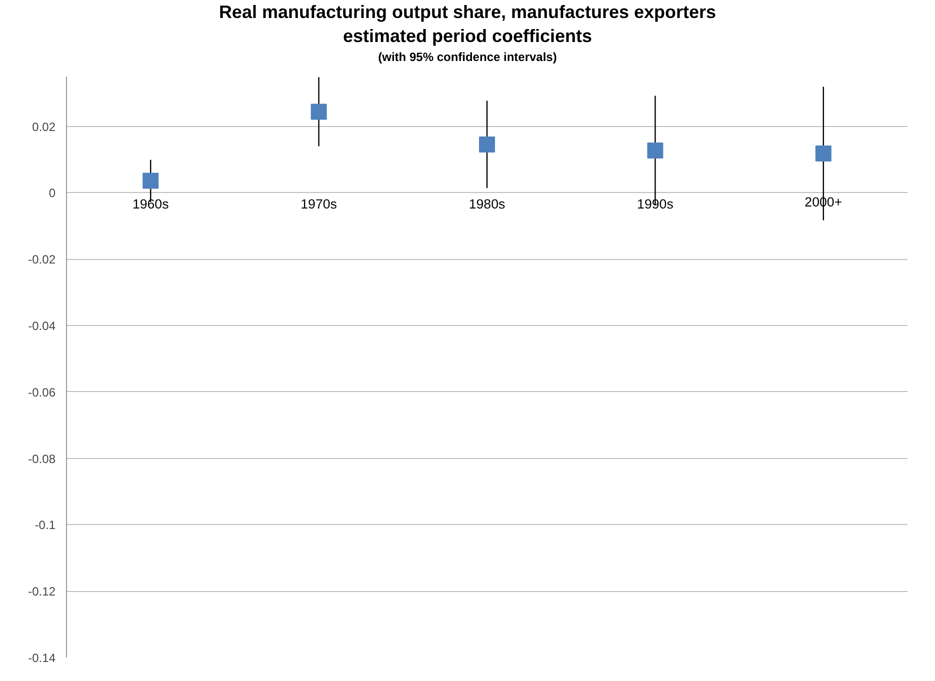  I want to click on chart-title: Real manufacturing output share, manufactures exporters estimated period coefficients, so click(467, 24).